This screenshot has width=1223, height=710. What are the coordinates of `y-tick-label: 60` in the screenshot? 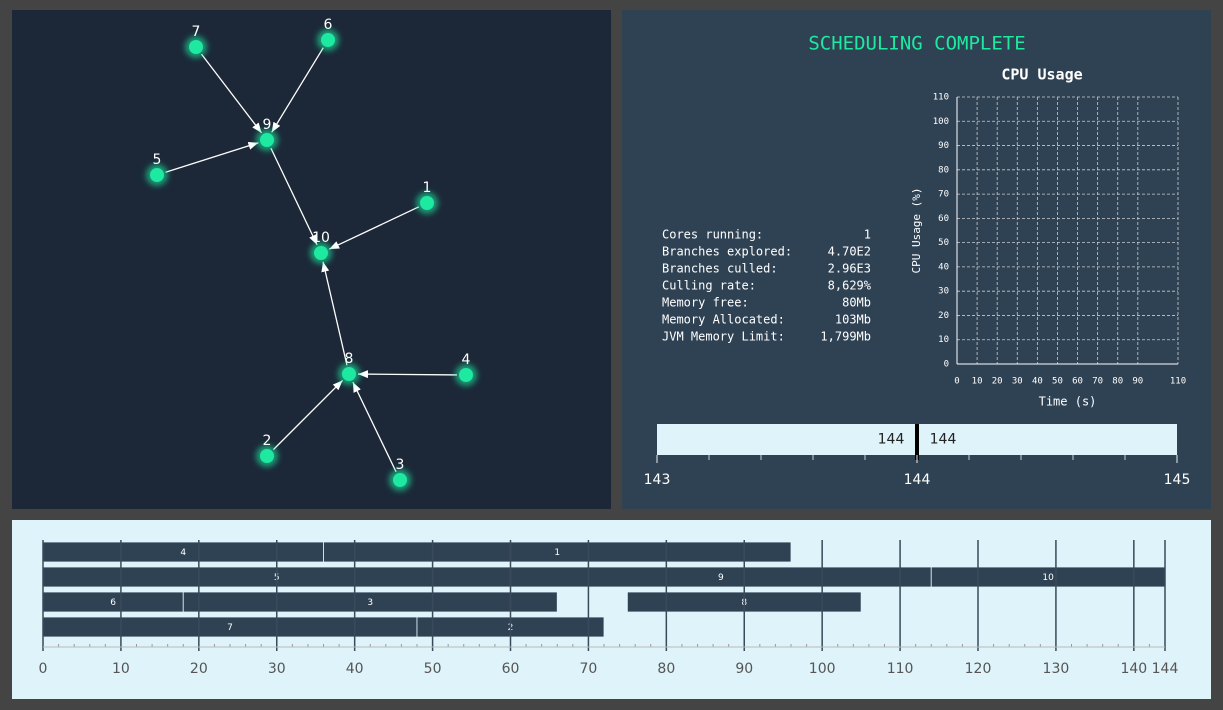 It's located at (943, 219).